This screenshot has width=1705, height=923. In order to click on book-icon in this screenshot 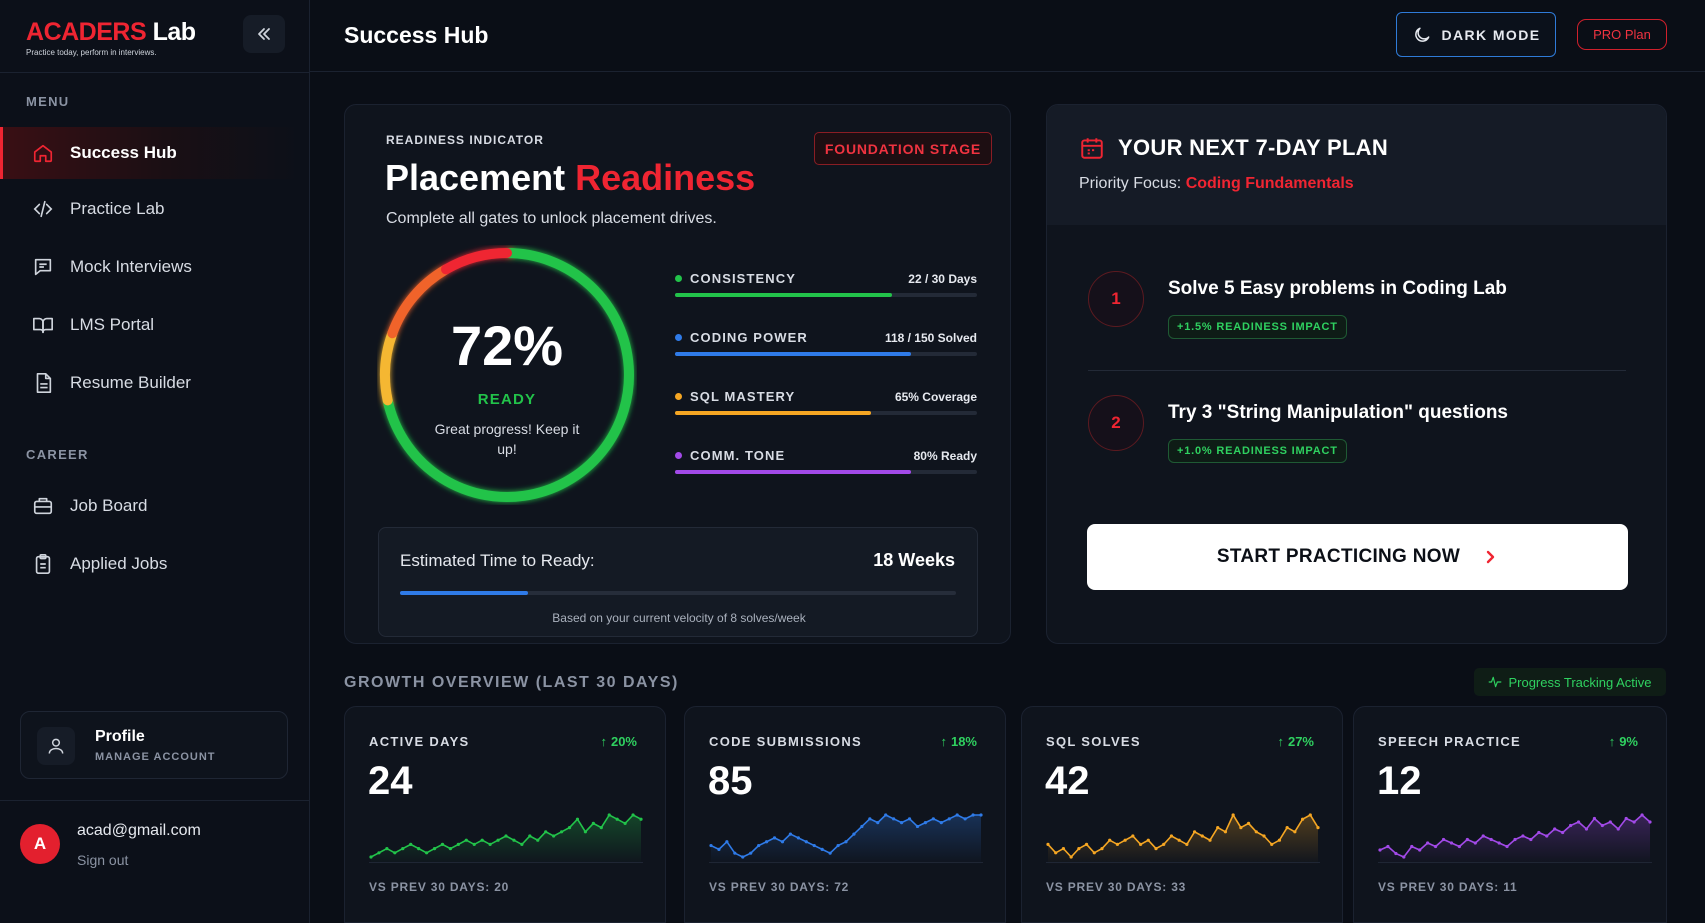, I will do `click(43, 325)`.